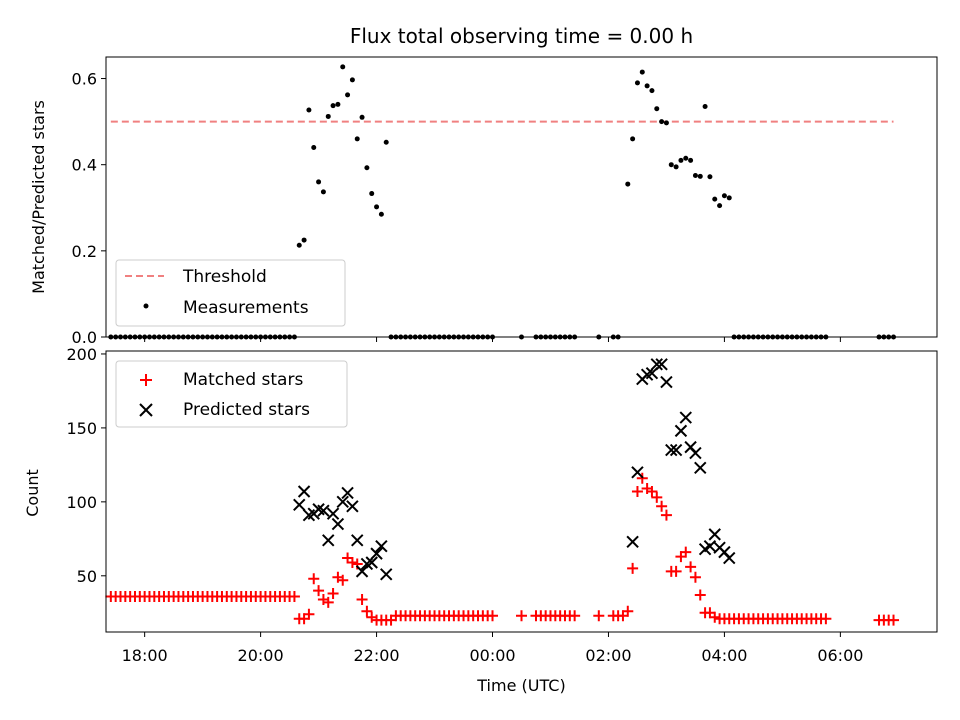 Image resolution: width=960 pixels, height=720 pixels. What do you see at coordinates (146, 306) in the screenshot?
I see `legend-measurements-swatch` at bounding box center [146, 306].